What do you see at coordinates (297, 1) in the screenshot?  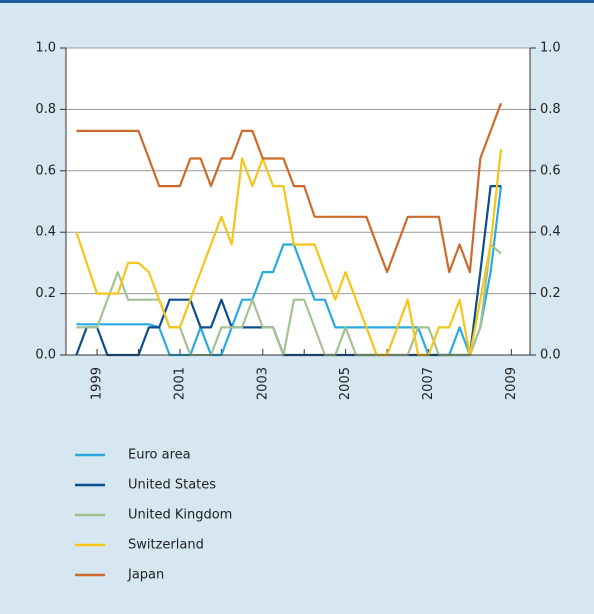 I see `top-rule` at bounding box center [297, 1].